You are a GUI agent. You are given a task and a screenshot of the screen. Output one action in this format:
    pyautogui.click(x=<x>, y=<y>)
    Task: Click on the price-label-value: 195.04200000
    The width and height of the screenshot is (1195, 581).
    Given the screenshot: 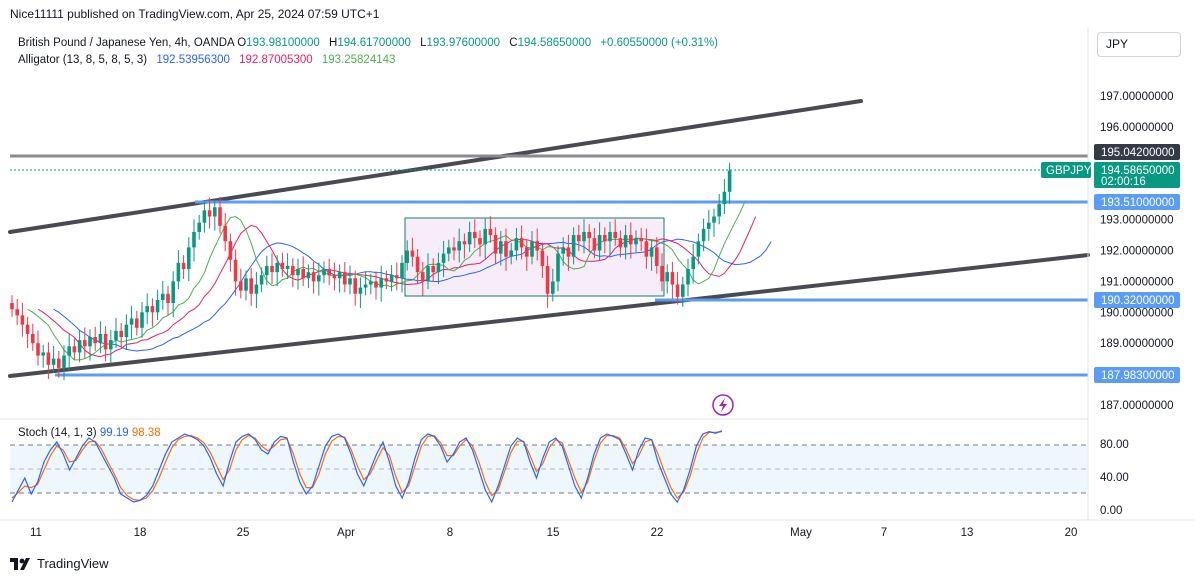 What is the action you would take?
    pyautogui.click(x=1138, y=153)
    